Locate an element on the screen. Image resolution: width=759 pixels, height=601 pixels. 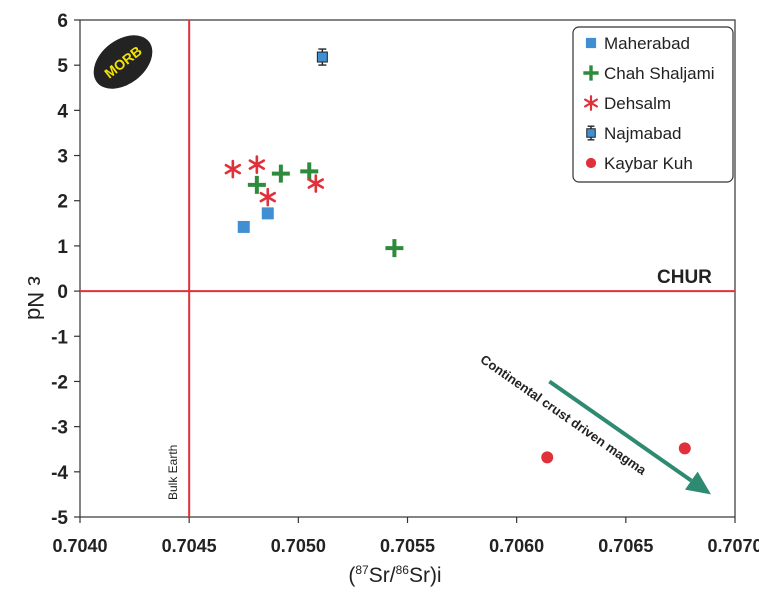
y-tick-label: -1 is located at coordinates (59, 337).